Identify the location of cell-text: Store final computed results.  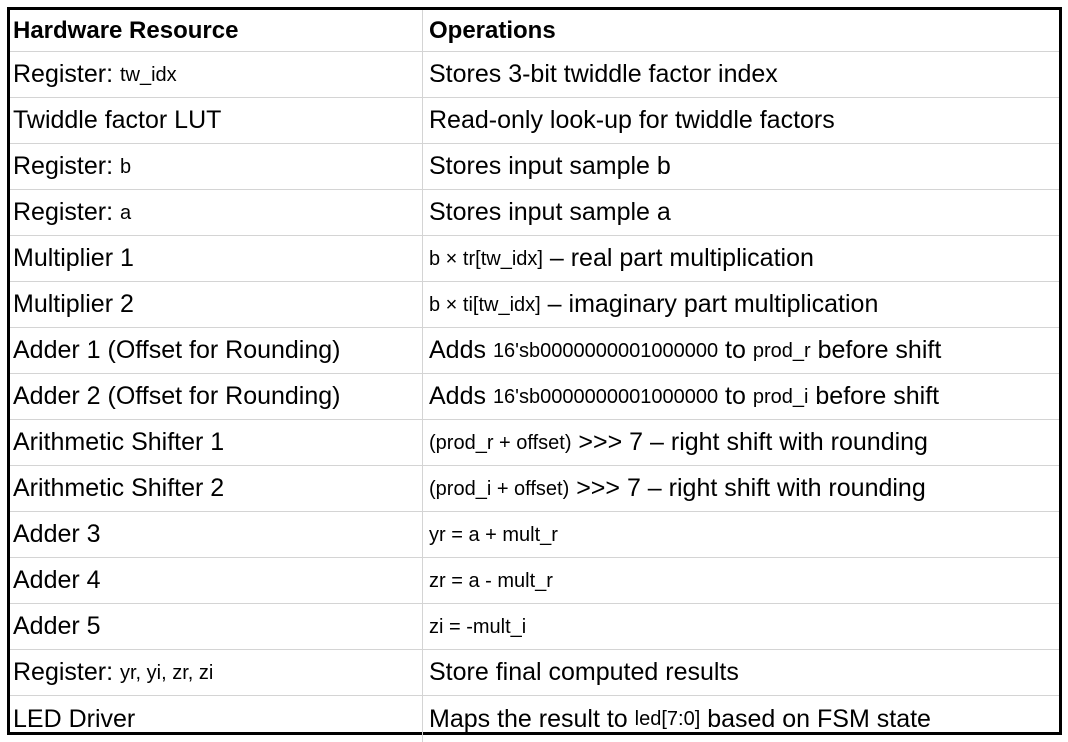
(584, 672).